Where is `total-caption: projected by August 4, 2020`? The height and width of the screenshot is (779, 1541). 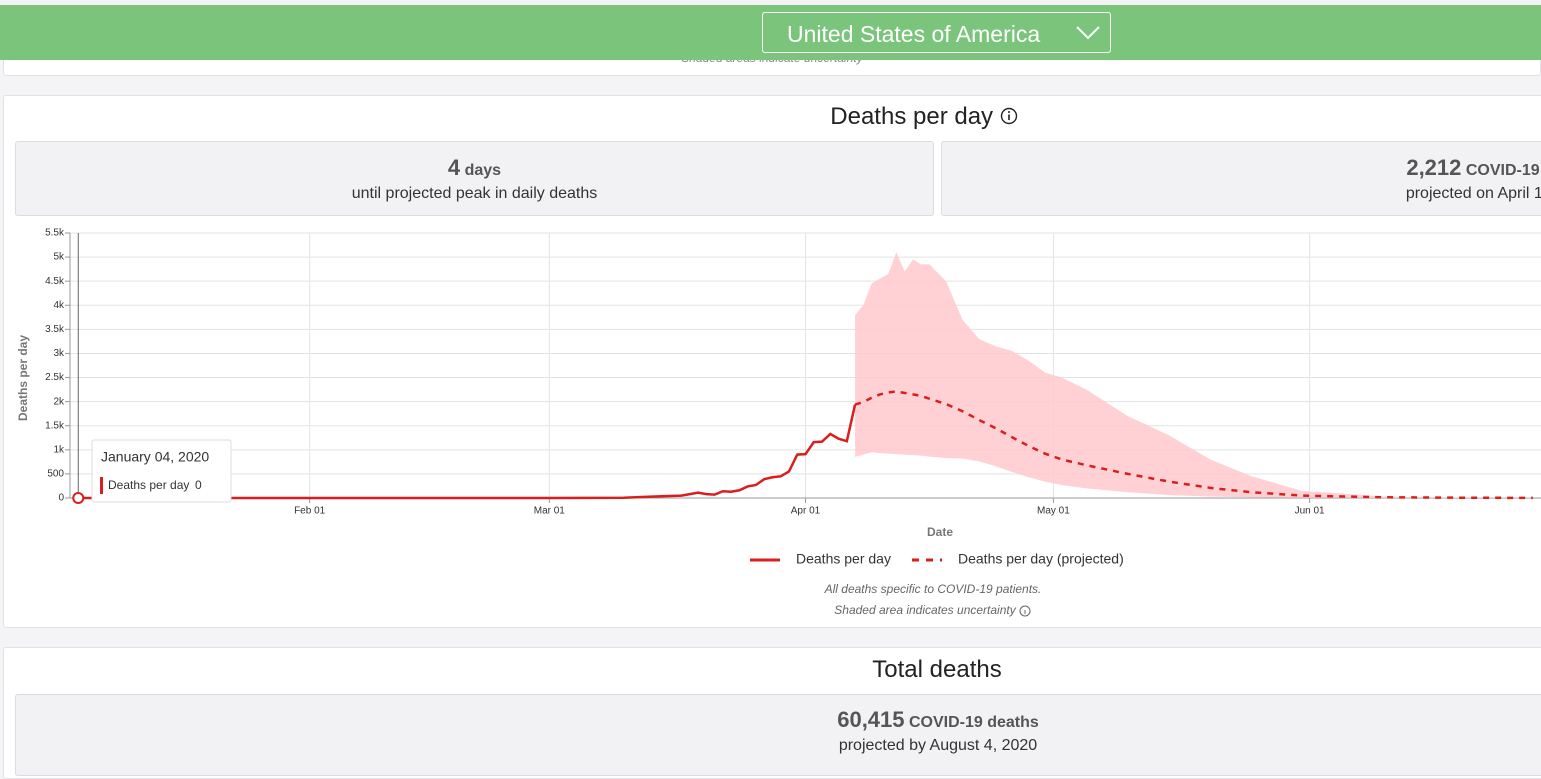 total-caption: projected by August 4, 2020 is located at coordinates (938, 745).